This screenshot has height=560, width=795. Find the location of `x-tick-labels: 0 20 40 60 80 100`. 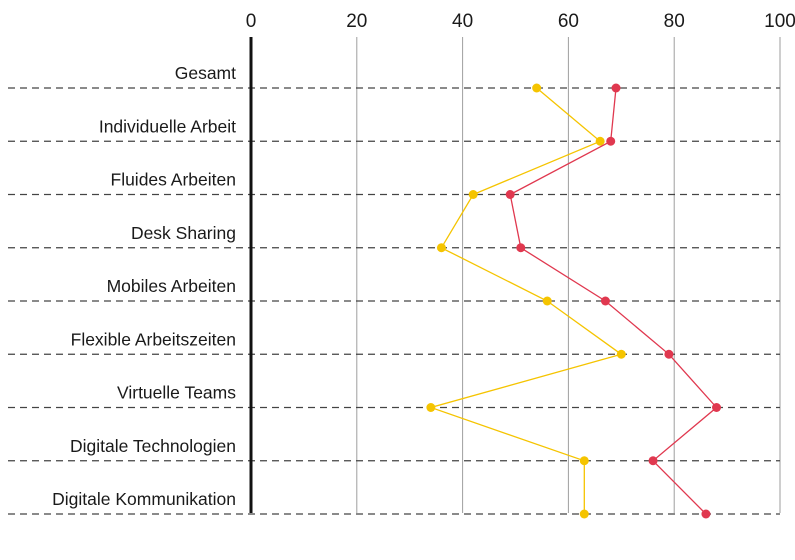

x-tick-labels: 0 20 40 60 80 100 is located at coordinates (520, 21).